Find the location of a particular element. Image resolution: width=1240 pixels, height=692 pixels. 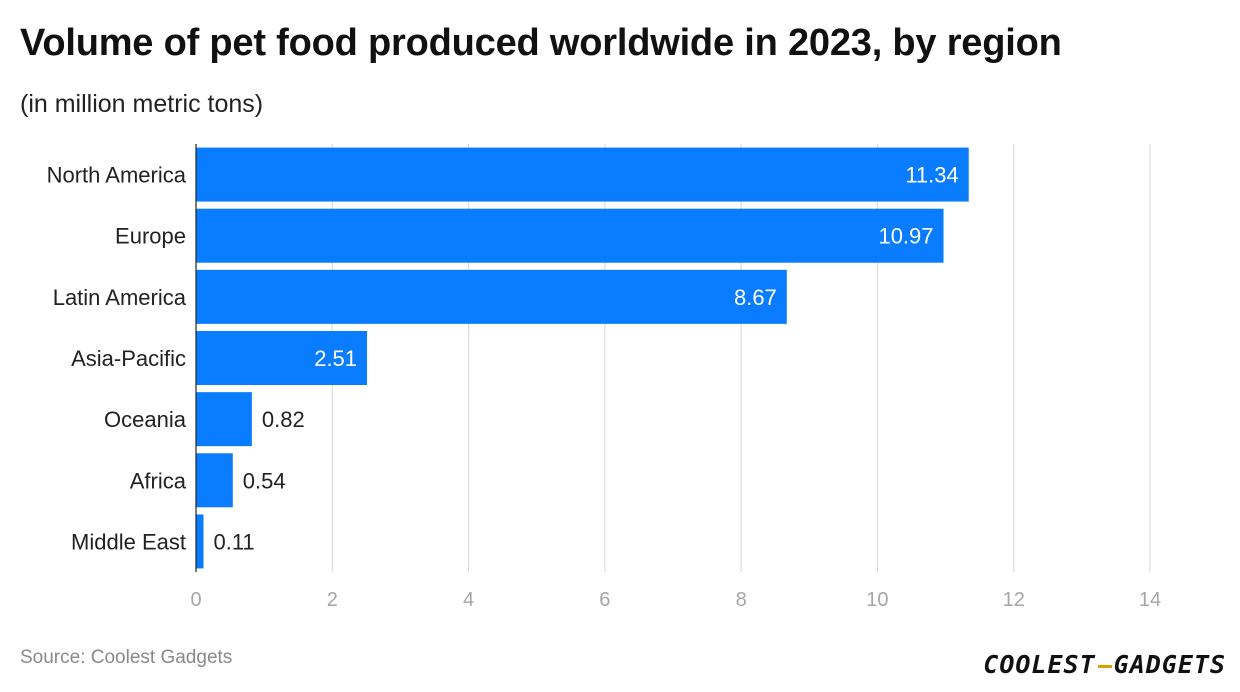

chart-subtitle: (in million metric tons) is located at coordinates (142, 104).